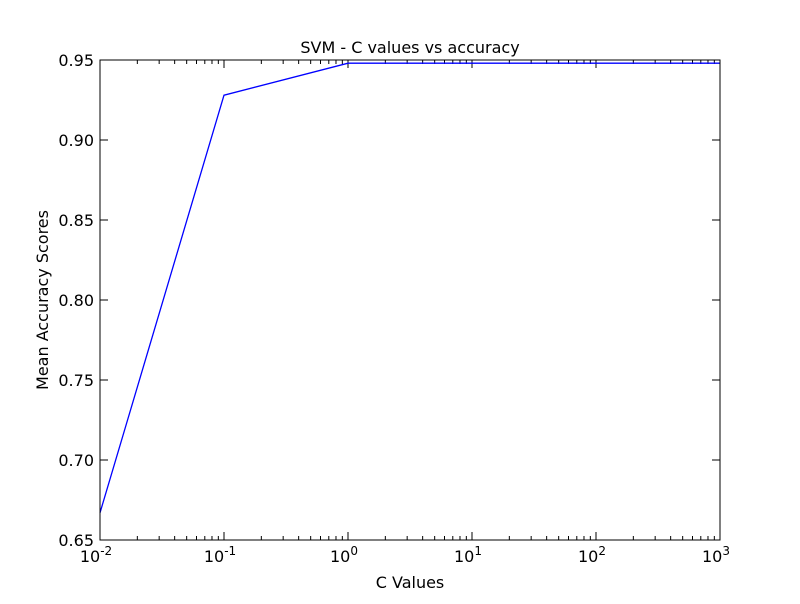 This screenshot has width=800, height=604. Describe the element at coordinates (344, 555) in the screenshot. I see `x-tick-label: 10⁰` at that location.